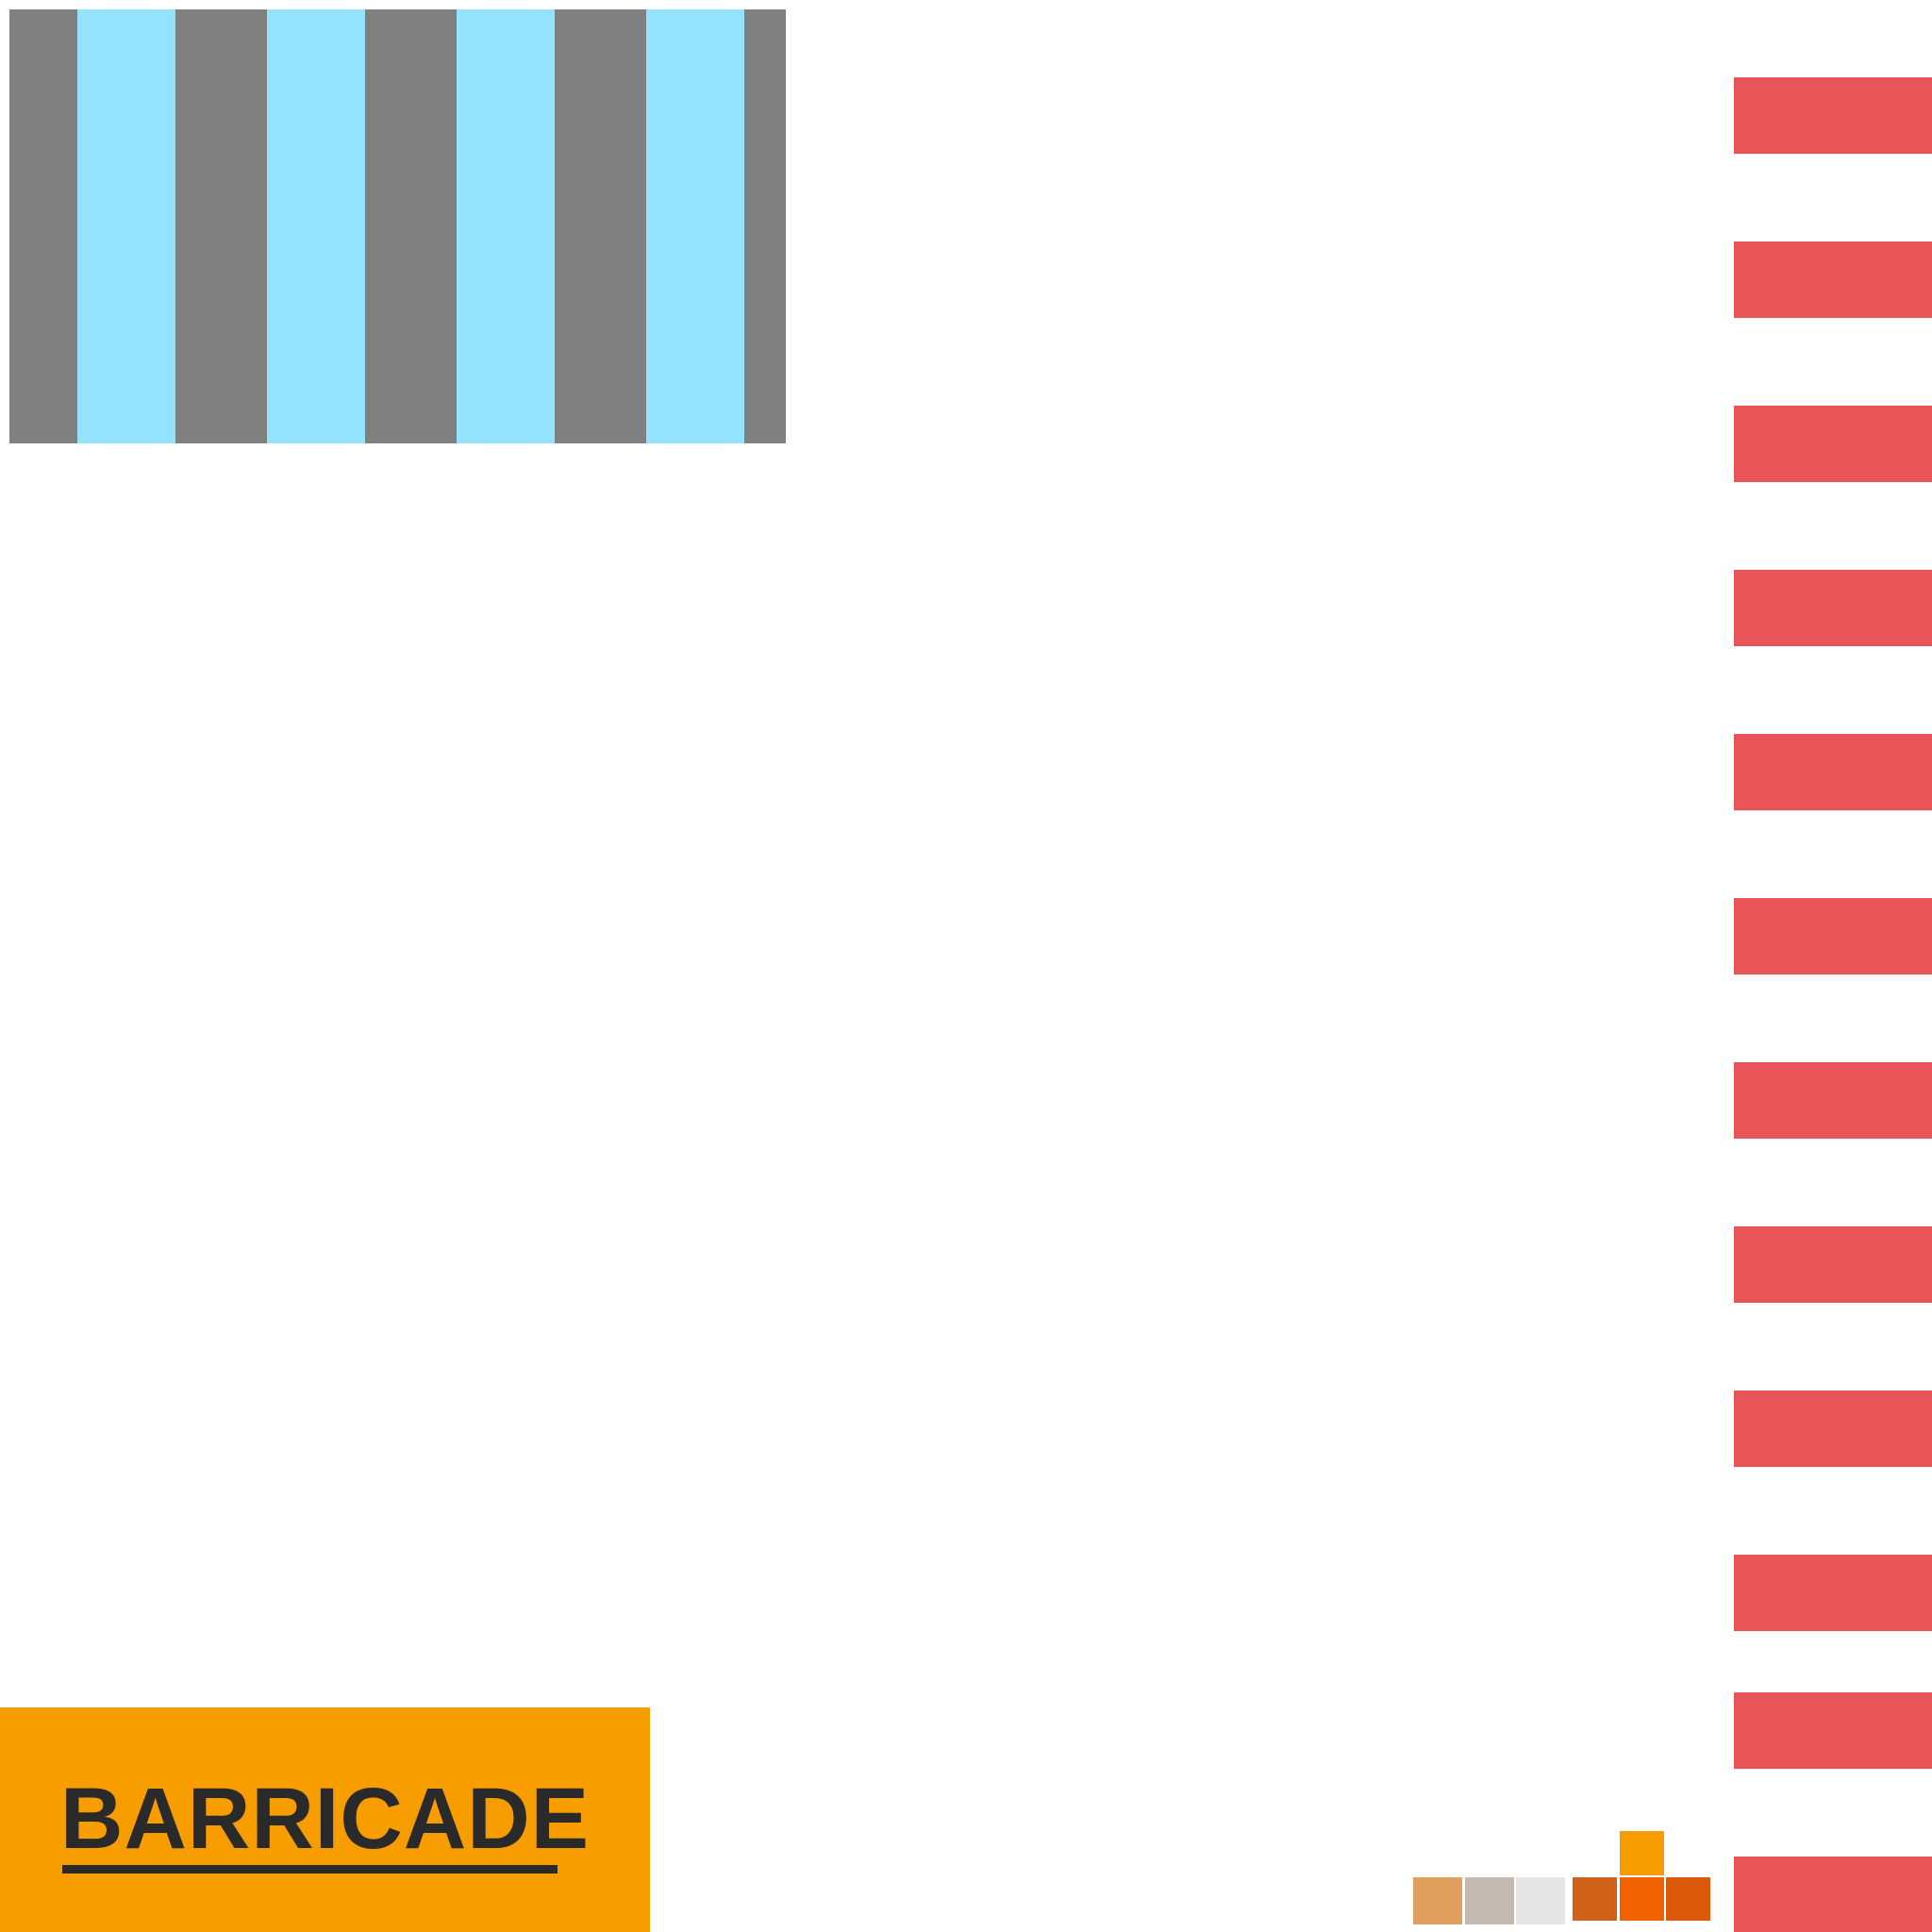 Image resolution: width=1932 pixels, height=1932 pixels. I want to click on striped-panel, so click(397, 226).